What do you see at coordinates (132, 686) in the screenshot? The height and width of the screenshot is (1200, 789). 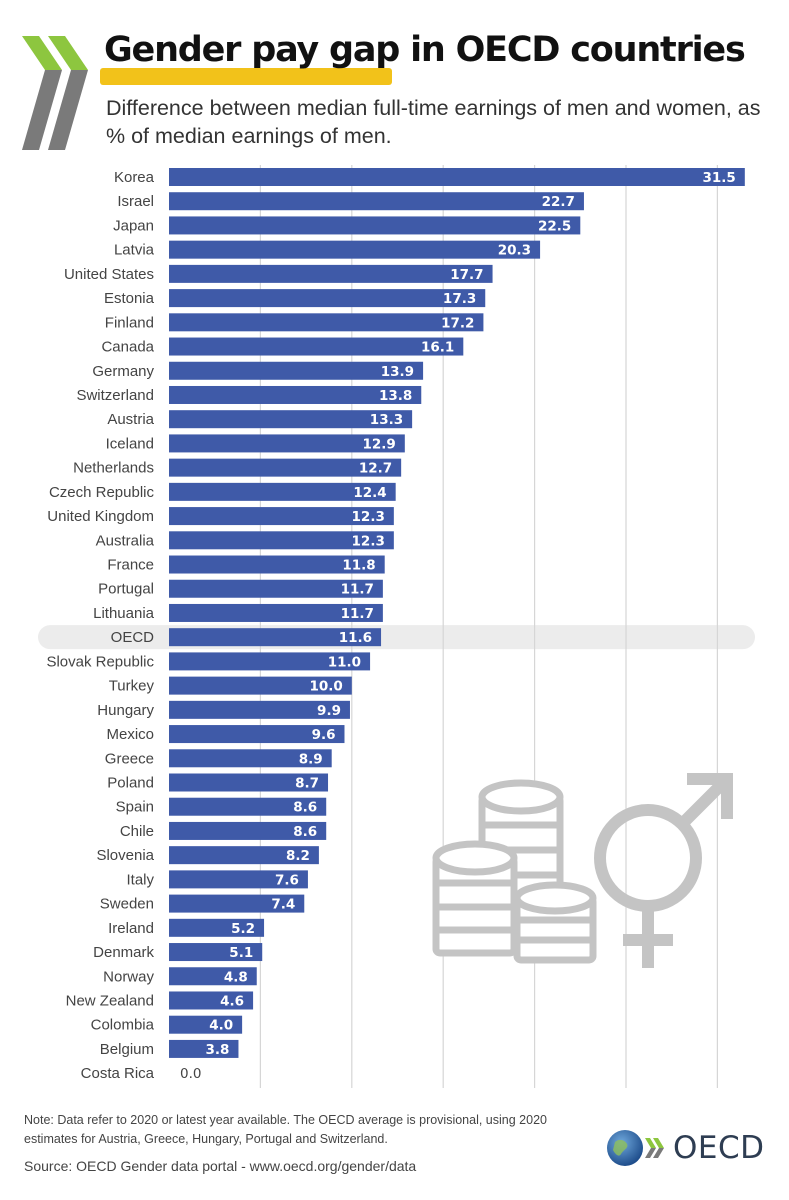 I see `category-label: Turkey` at bounding box center [132, 686].